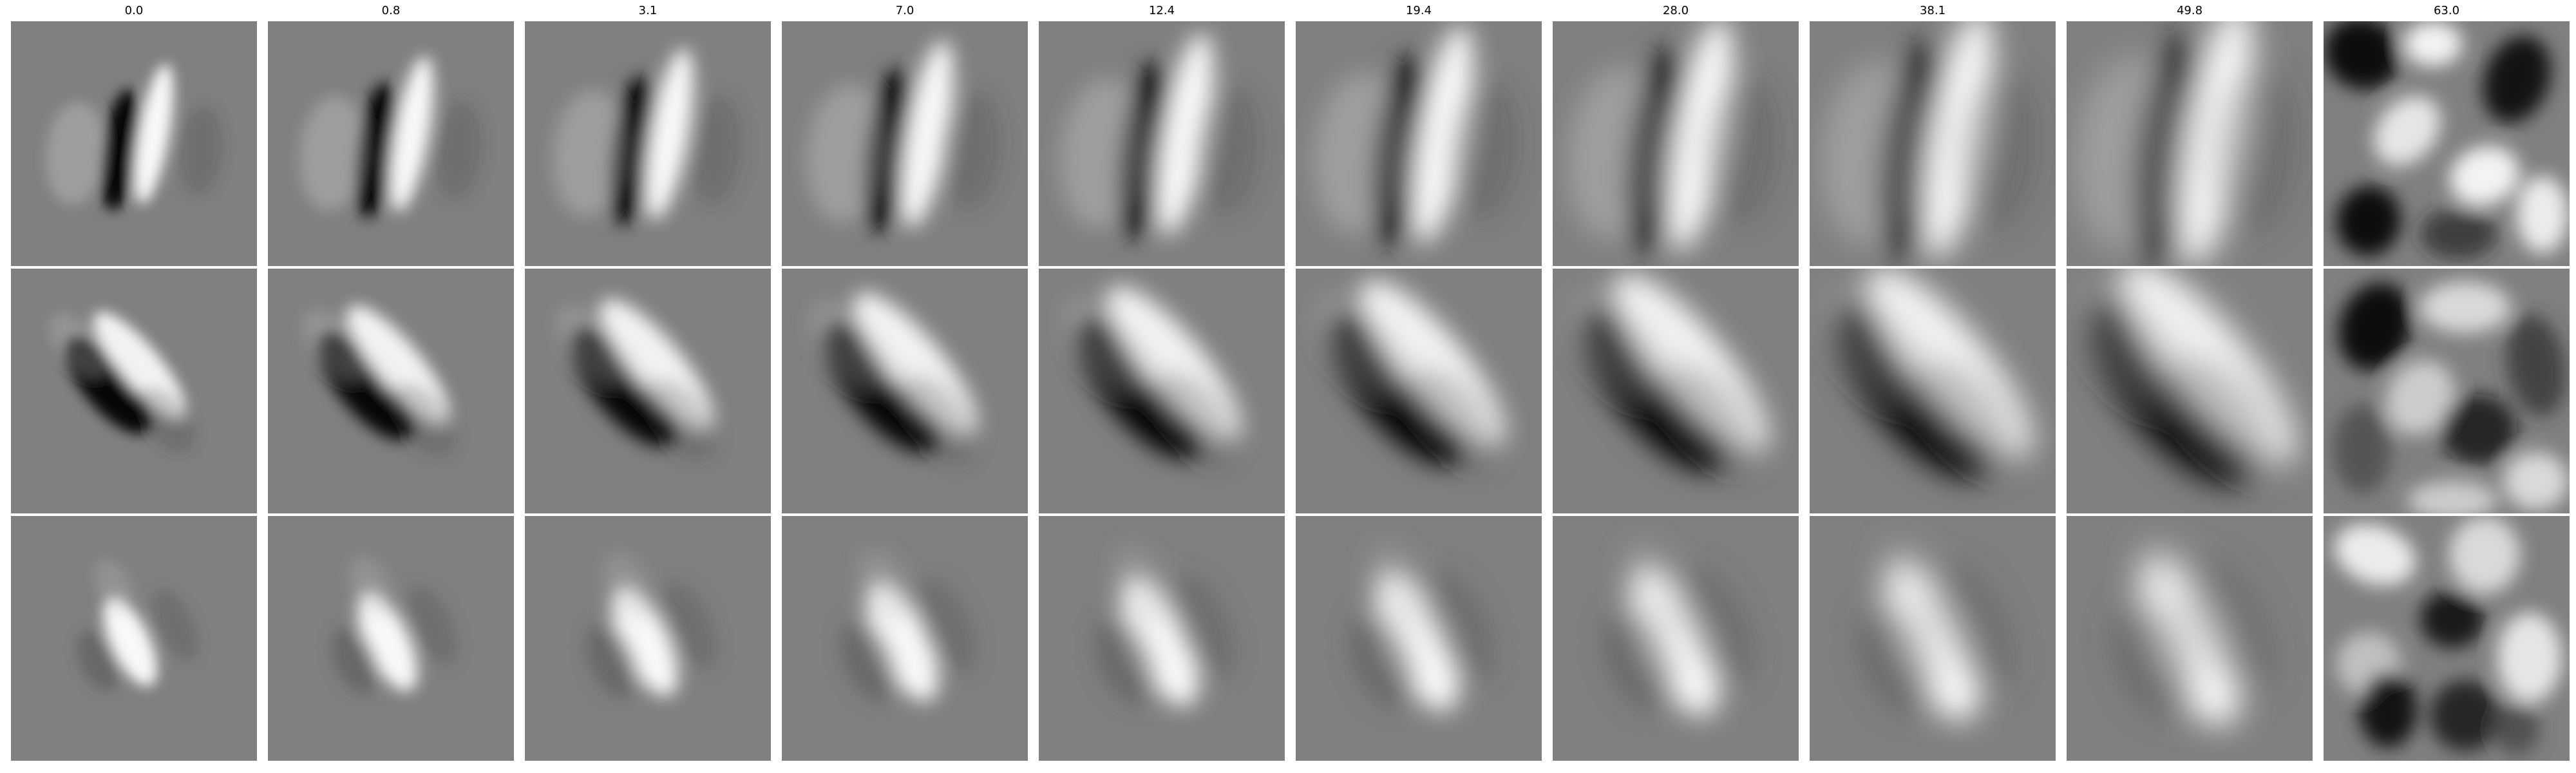 The image size is (2576, 773). I want to click on column-title: 3.1, so click(648, 10).